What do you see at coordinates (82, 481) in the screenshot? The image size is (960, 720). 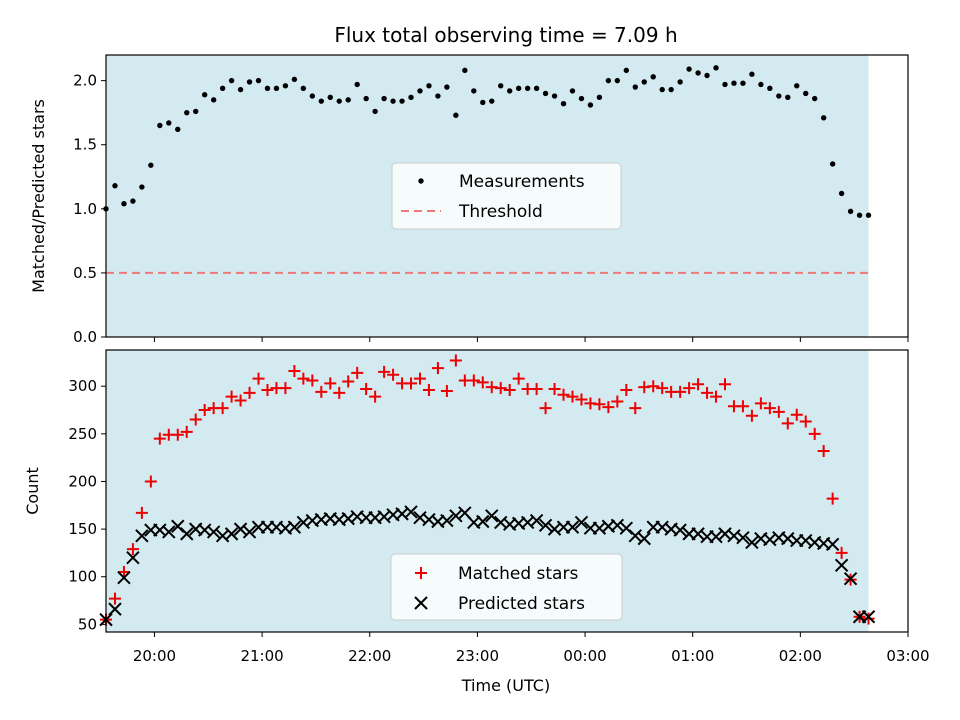 I see `bot-y-tick-label: 200` at bounding box center [82, 481].